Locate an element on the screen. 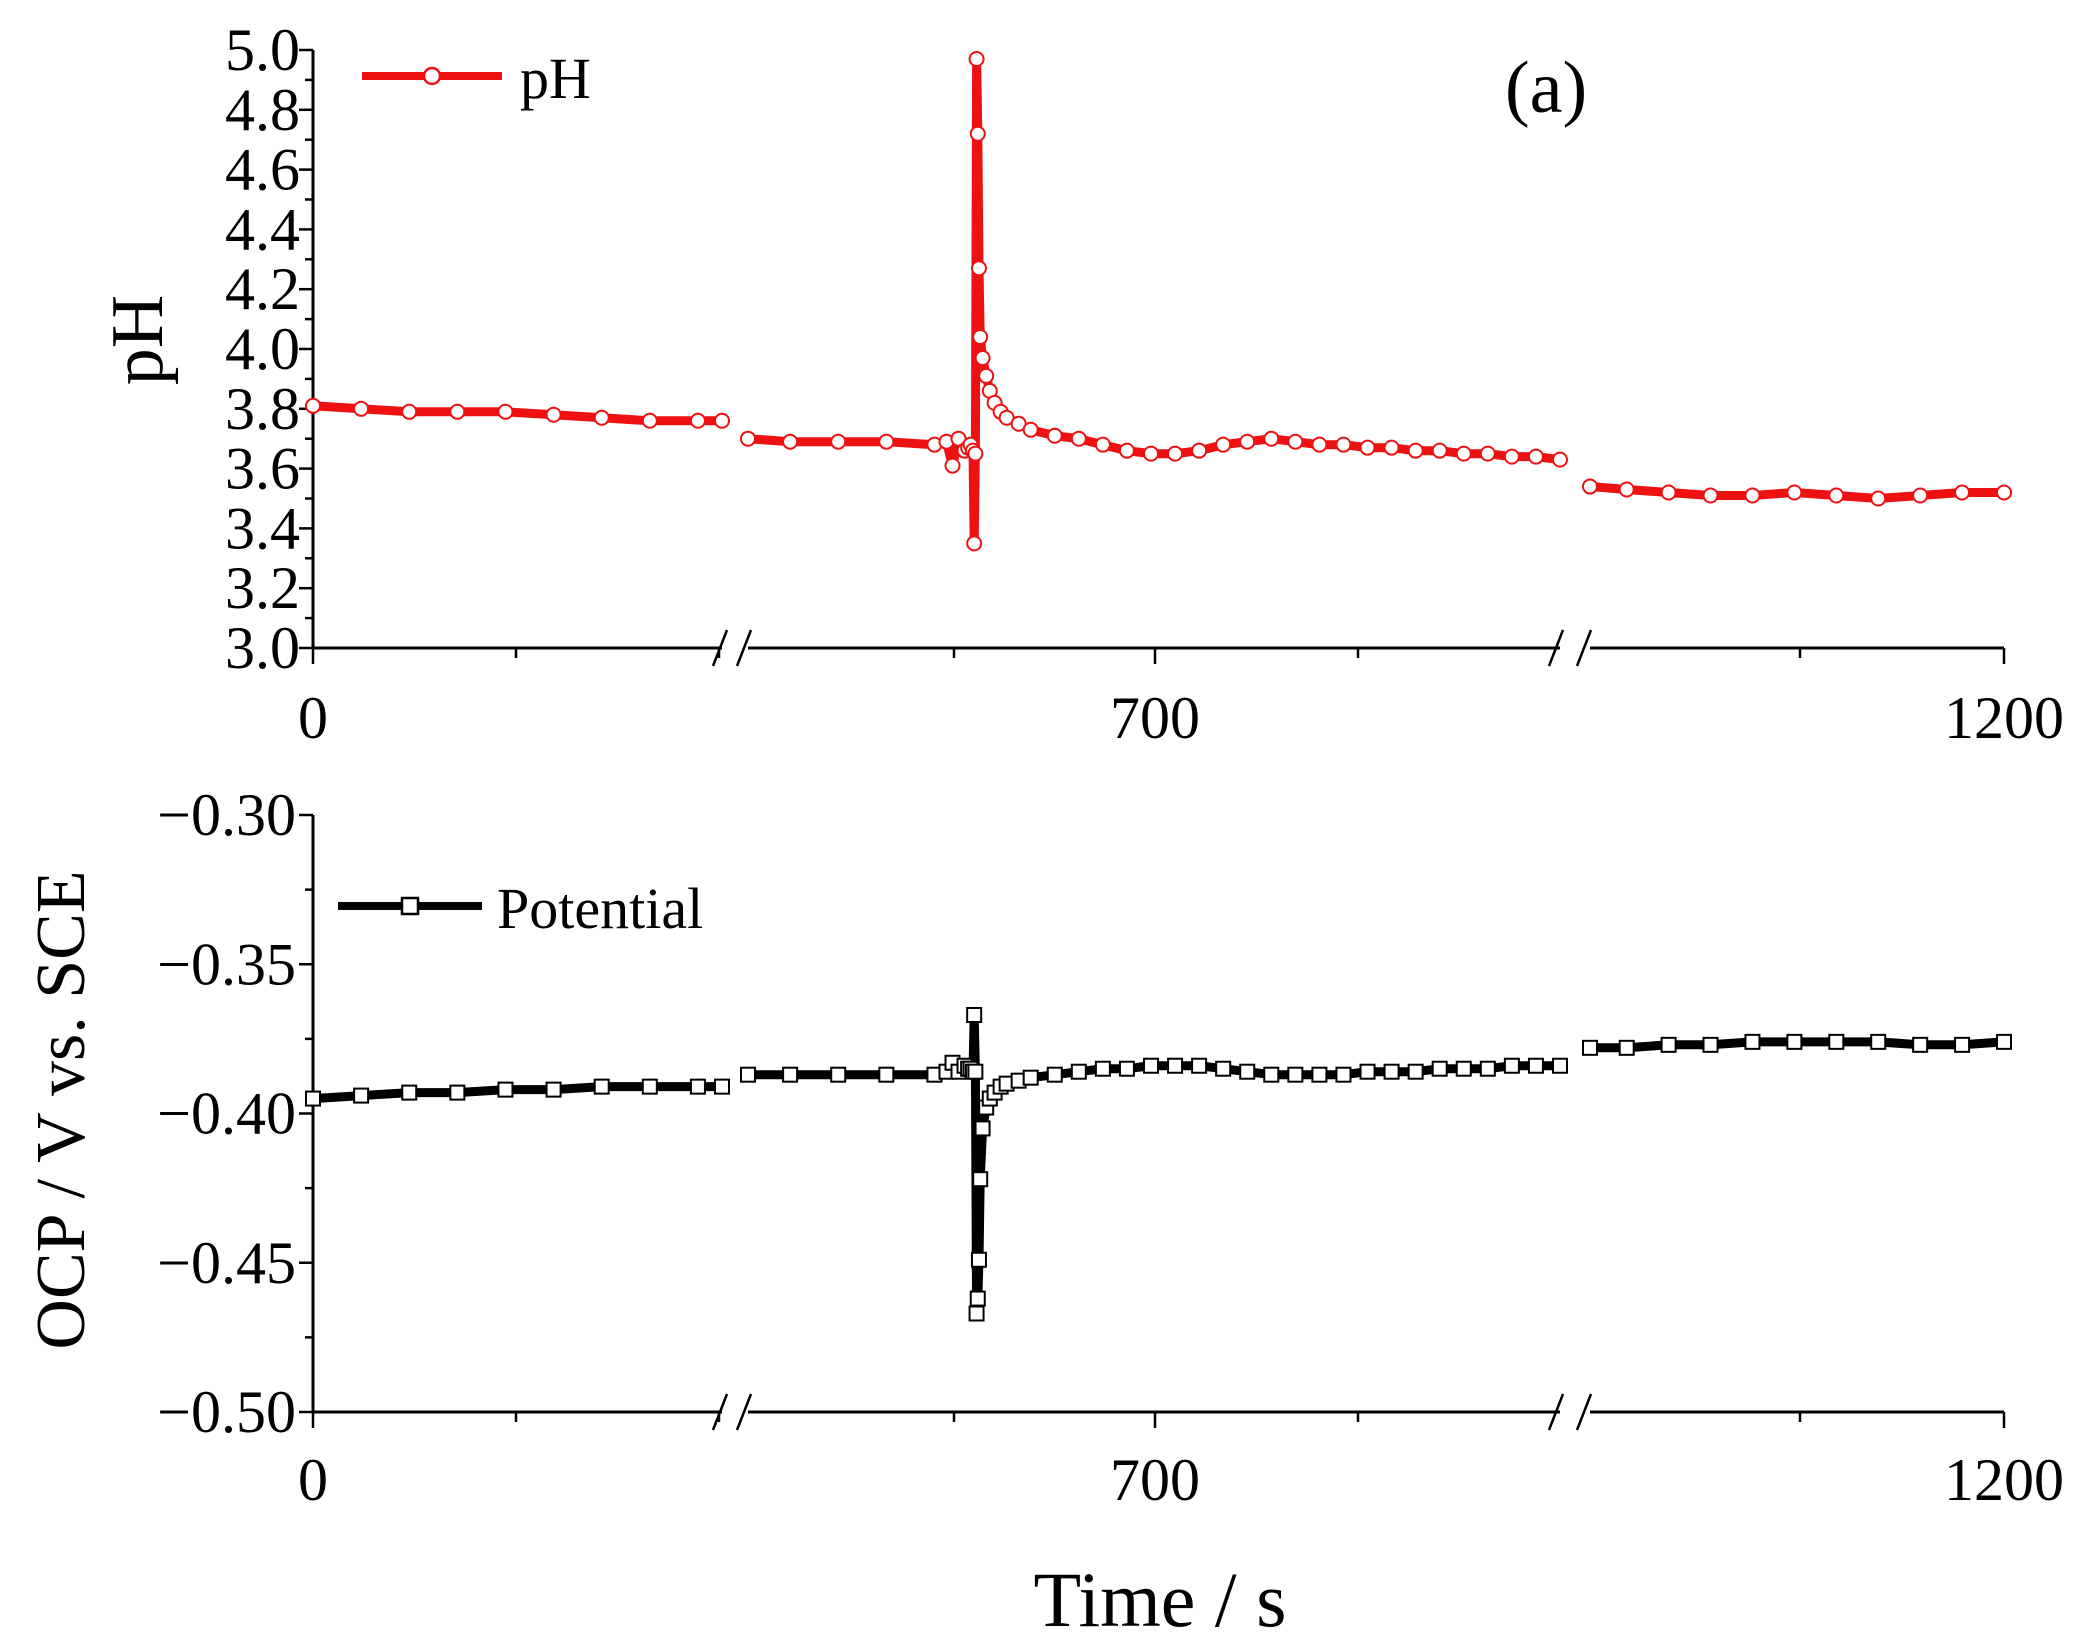 Image resolution: width=2087 pixels, height=1651 pixels. ph-panel-y-tick-label: 4.8 is located at coordinates (262, 110).